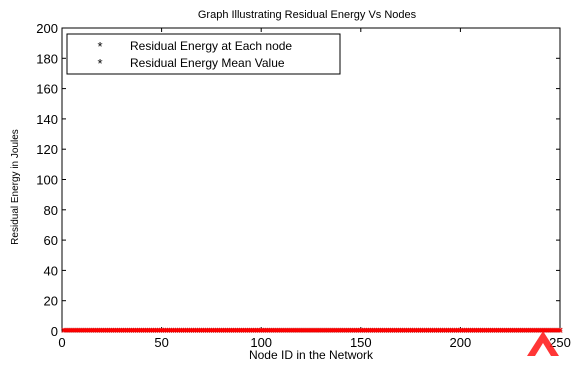  I want to click on y-tick-label: 140, so click(47, 119).